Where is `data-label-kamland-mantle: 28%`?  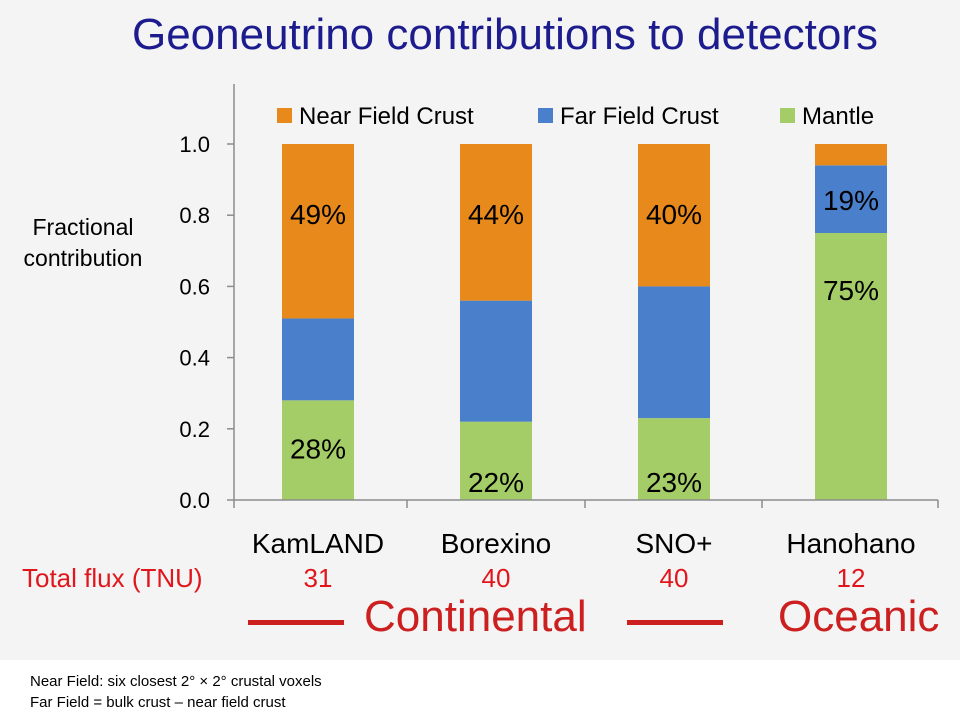
data-label-kamland-mantle: 28% is located at coordinates (318, 448).